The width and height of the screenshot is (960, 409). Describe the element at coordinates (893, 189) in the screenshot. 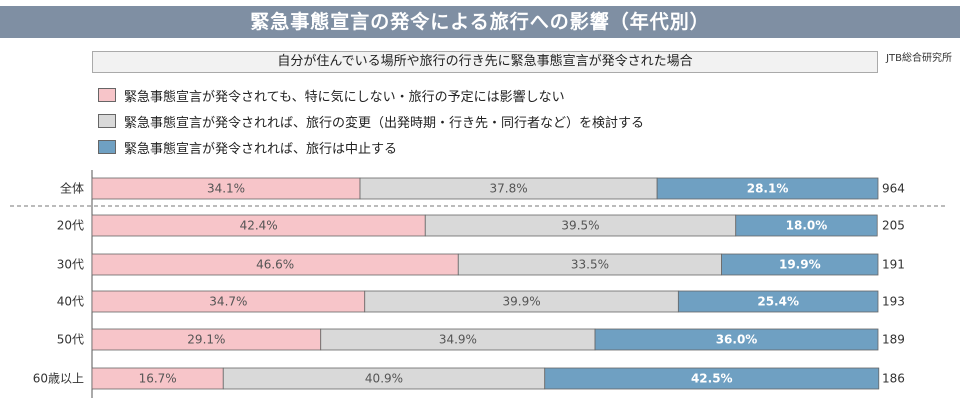

I see `sample-size-label: 964` at that location.